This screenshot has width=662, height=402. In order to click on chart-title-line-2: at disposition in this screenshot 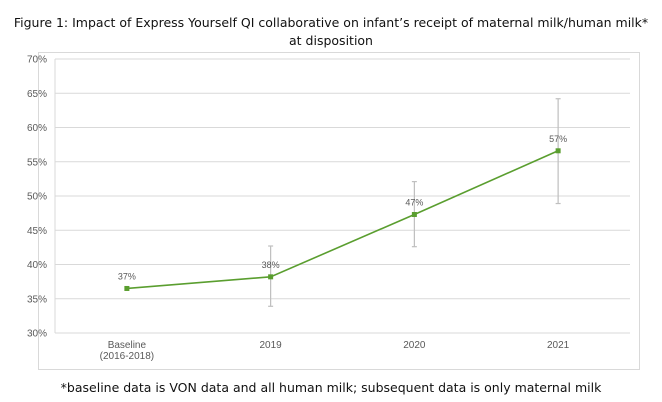, I will do `click(331, 40)`.